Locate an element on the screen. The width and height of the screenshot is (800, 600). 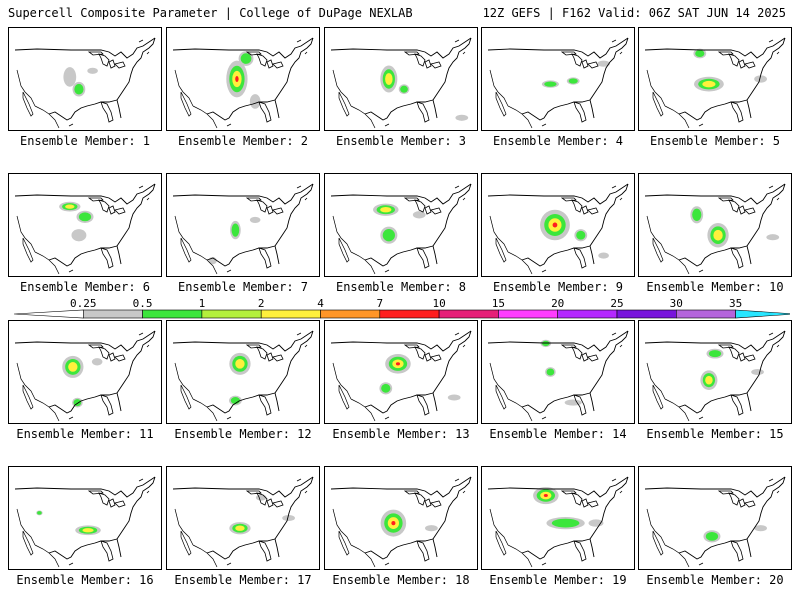
color-scale-bar: 0.25 0.5 1 2 4 7 10 15 20 25 30 35 is located at coordinates (401, 308).